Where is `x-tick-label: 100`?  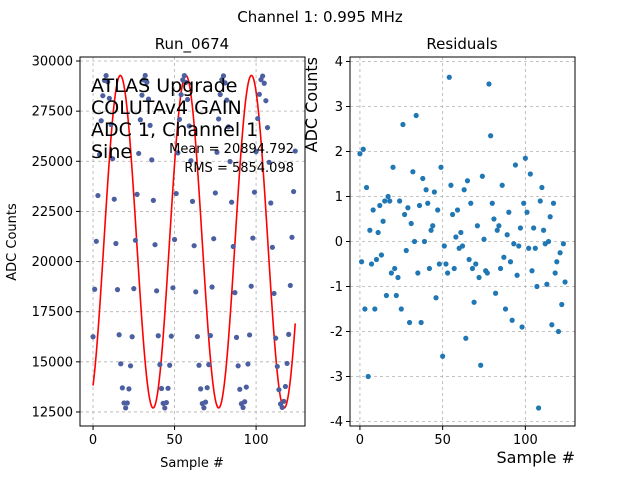 x-tick-label: 100 is located at coordinates (525, 440).